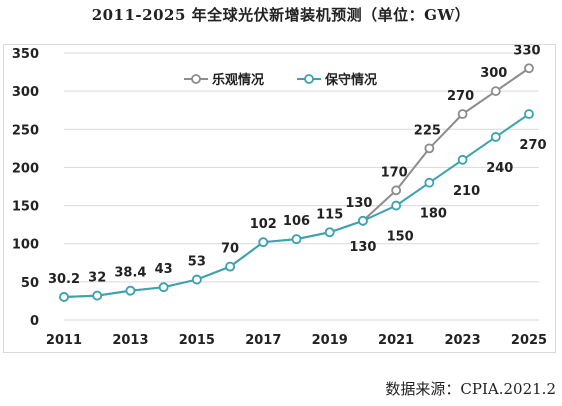  What do you see at coordinates (526, 51) in the screenshot?
I see `optimistic-data-label: 330` at bounding box center [526, 51].